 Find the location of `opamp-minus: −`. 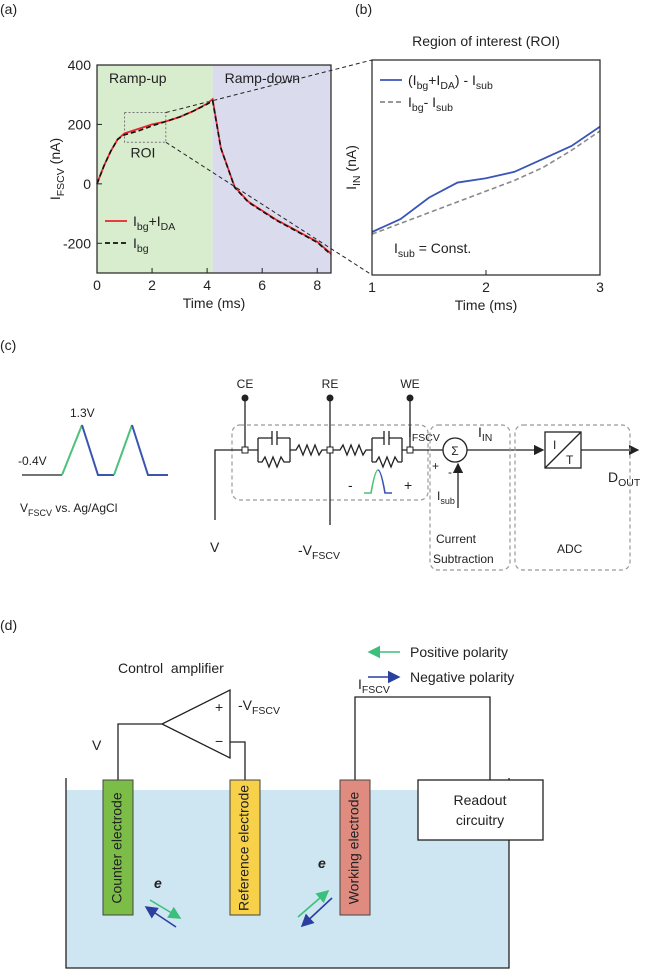

opamp-minus: − is located at coordinates (219, 741).